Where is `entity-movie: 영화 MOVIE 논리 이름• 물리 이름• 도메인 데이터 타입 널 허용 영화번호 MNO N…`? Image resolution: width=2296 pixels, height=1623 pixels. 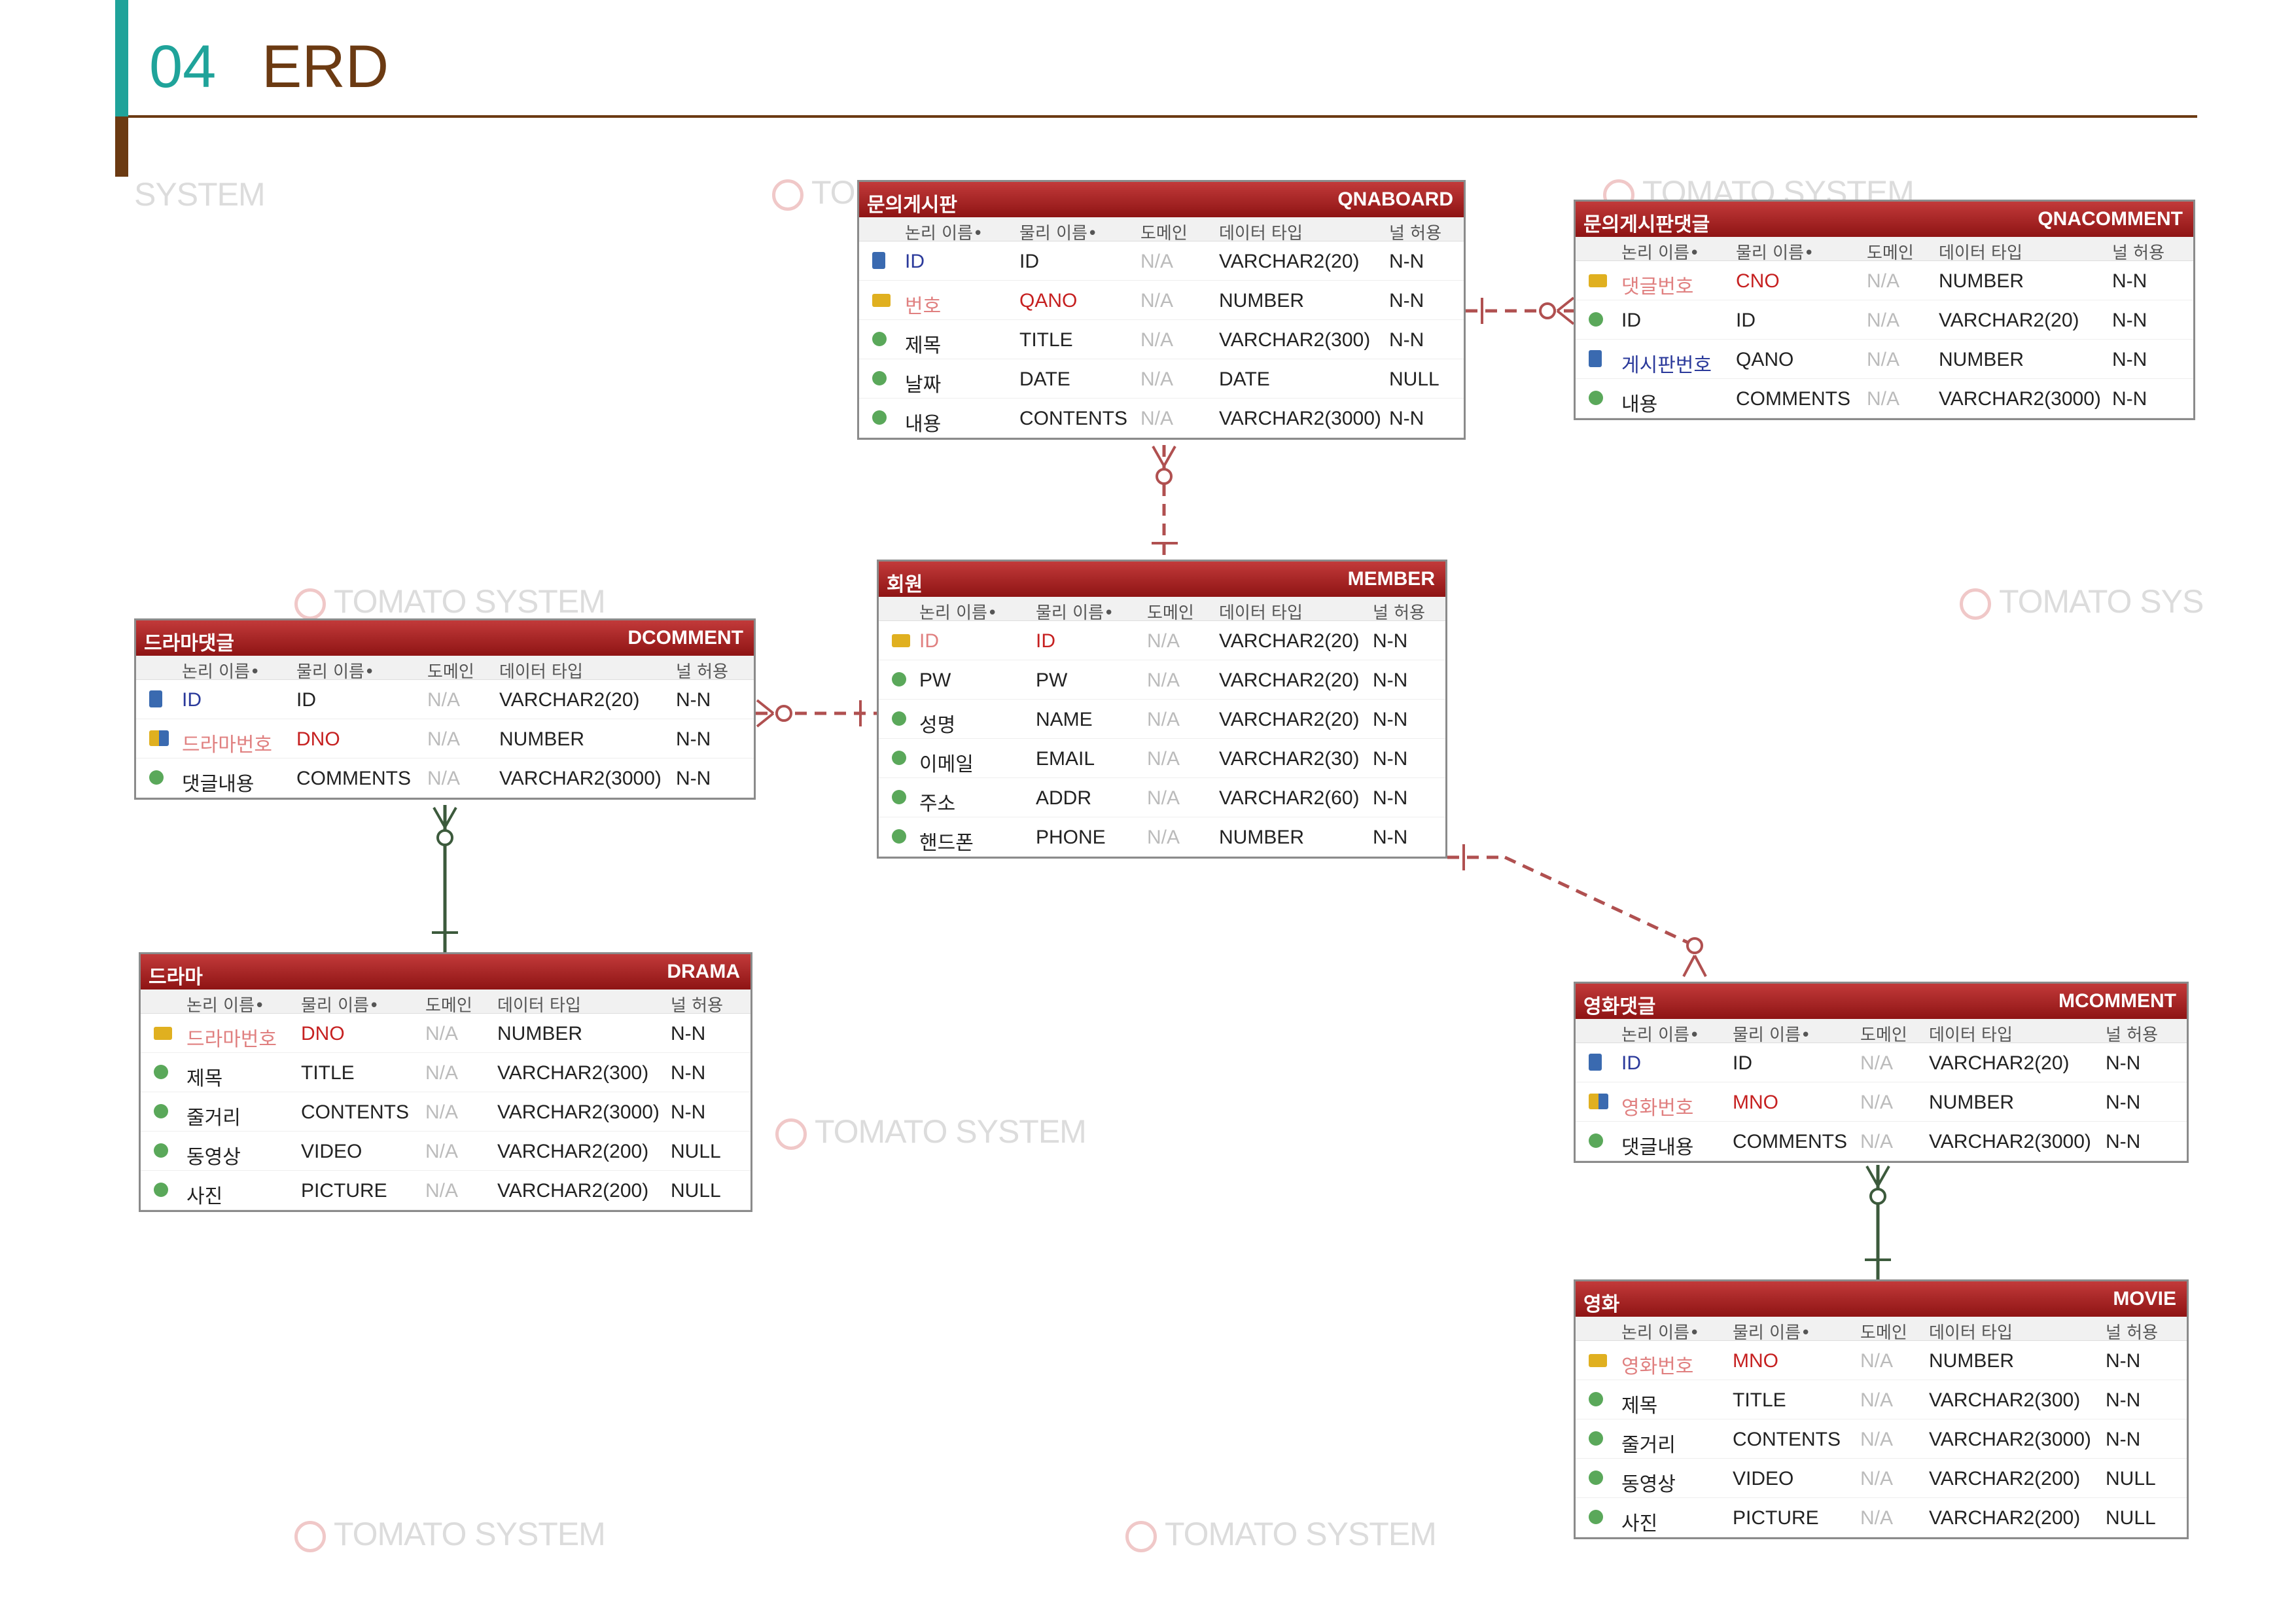 entity-movie: 영화 MOVIE 논리 이름• 물리 이름• 도메인 데이터 타입 널 허용 영화번호 MNO N… is located at coordinates (1881, 1409).